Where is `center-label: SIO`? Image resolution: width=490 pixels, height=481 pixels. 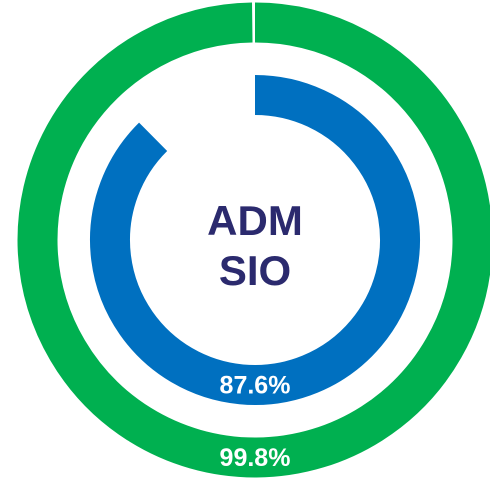 center-label: SIO is located at coordinates (255, 270).